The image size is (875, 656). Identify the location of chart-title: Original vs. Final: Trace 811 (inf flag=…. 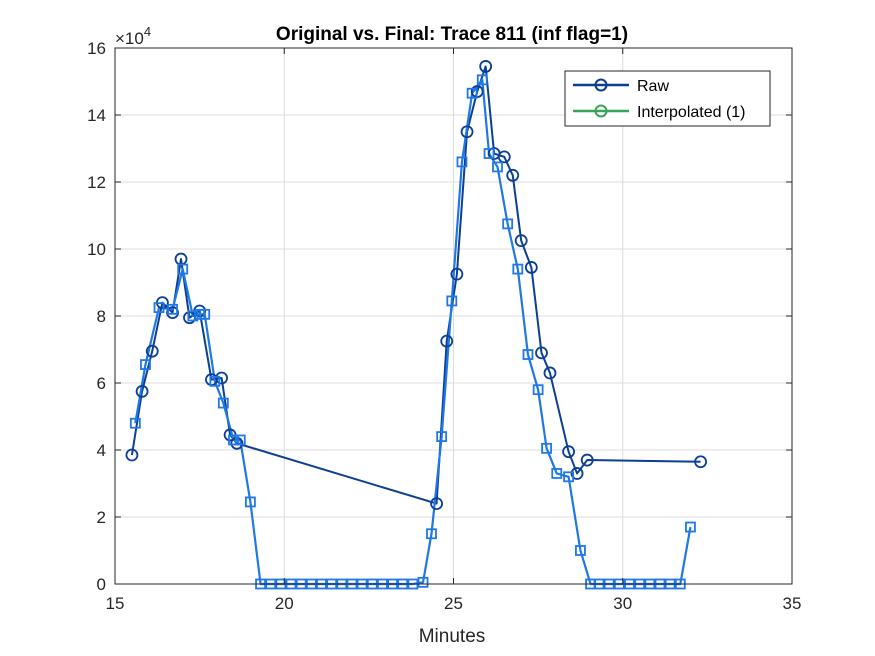
(452, 34).